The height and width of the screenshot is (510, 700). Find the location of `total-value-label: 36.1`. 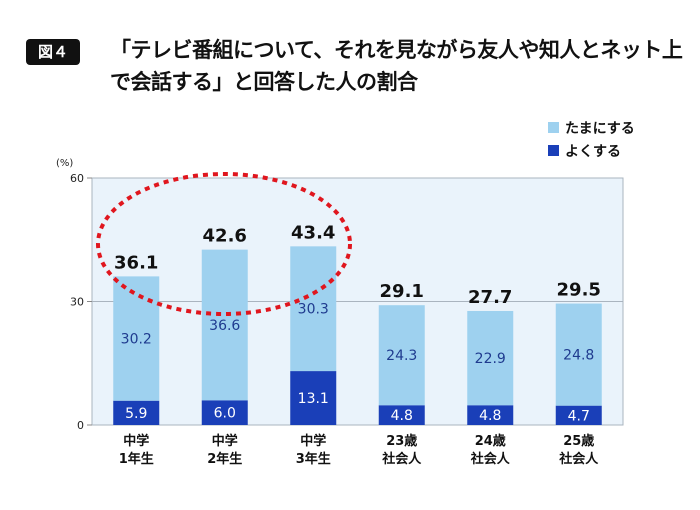

total-value-label: 36.1 is located at coordinates (136, 262).